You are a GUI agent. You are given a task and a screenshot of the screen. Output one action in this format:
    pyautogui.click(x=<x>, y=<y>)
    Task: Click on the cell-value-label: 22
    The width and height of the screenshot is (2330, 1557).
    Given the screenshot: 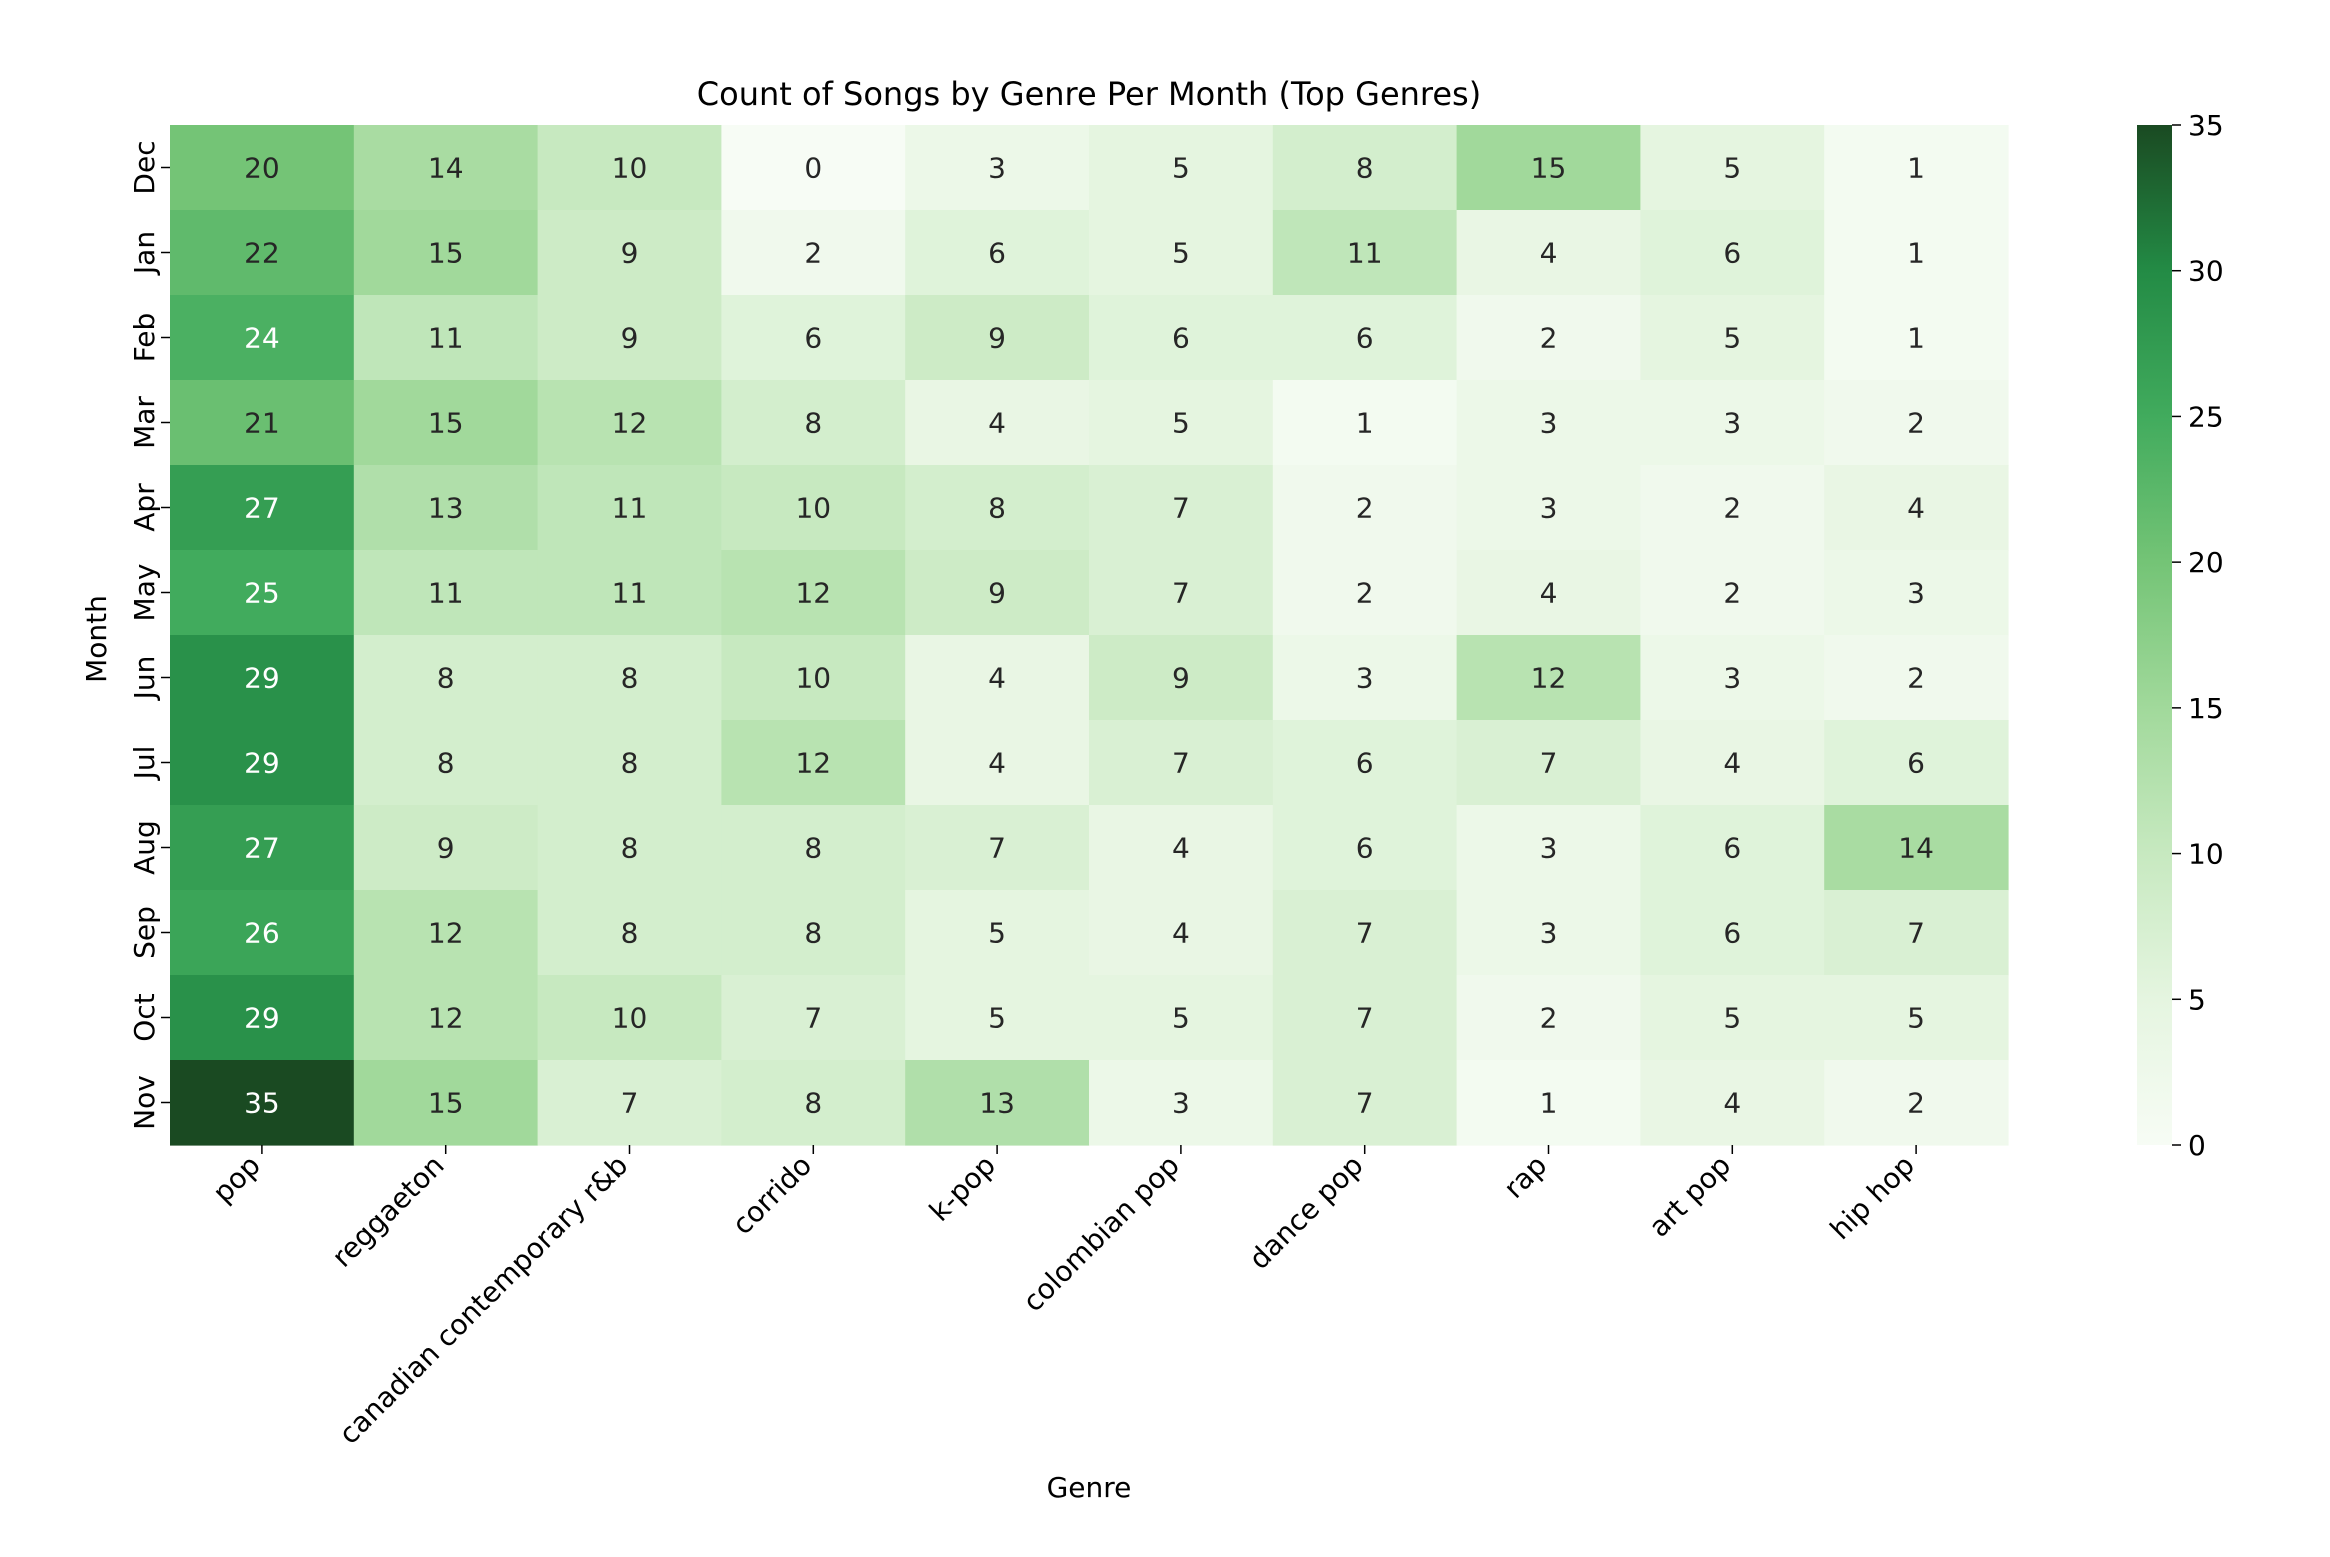 What is the action you would take?
    pyautogui.click(x=262, y=253)
    